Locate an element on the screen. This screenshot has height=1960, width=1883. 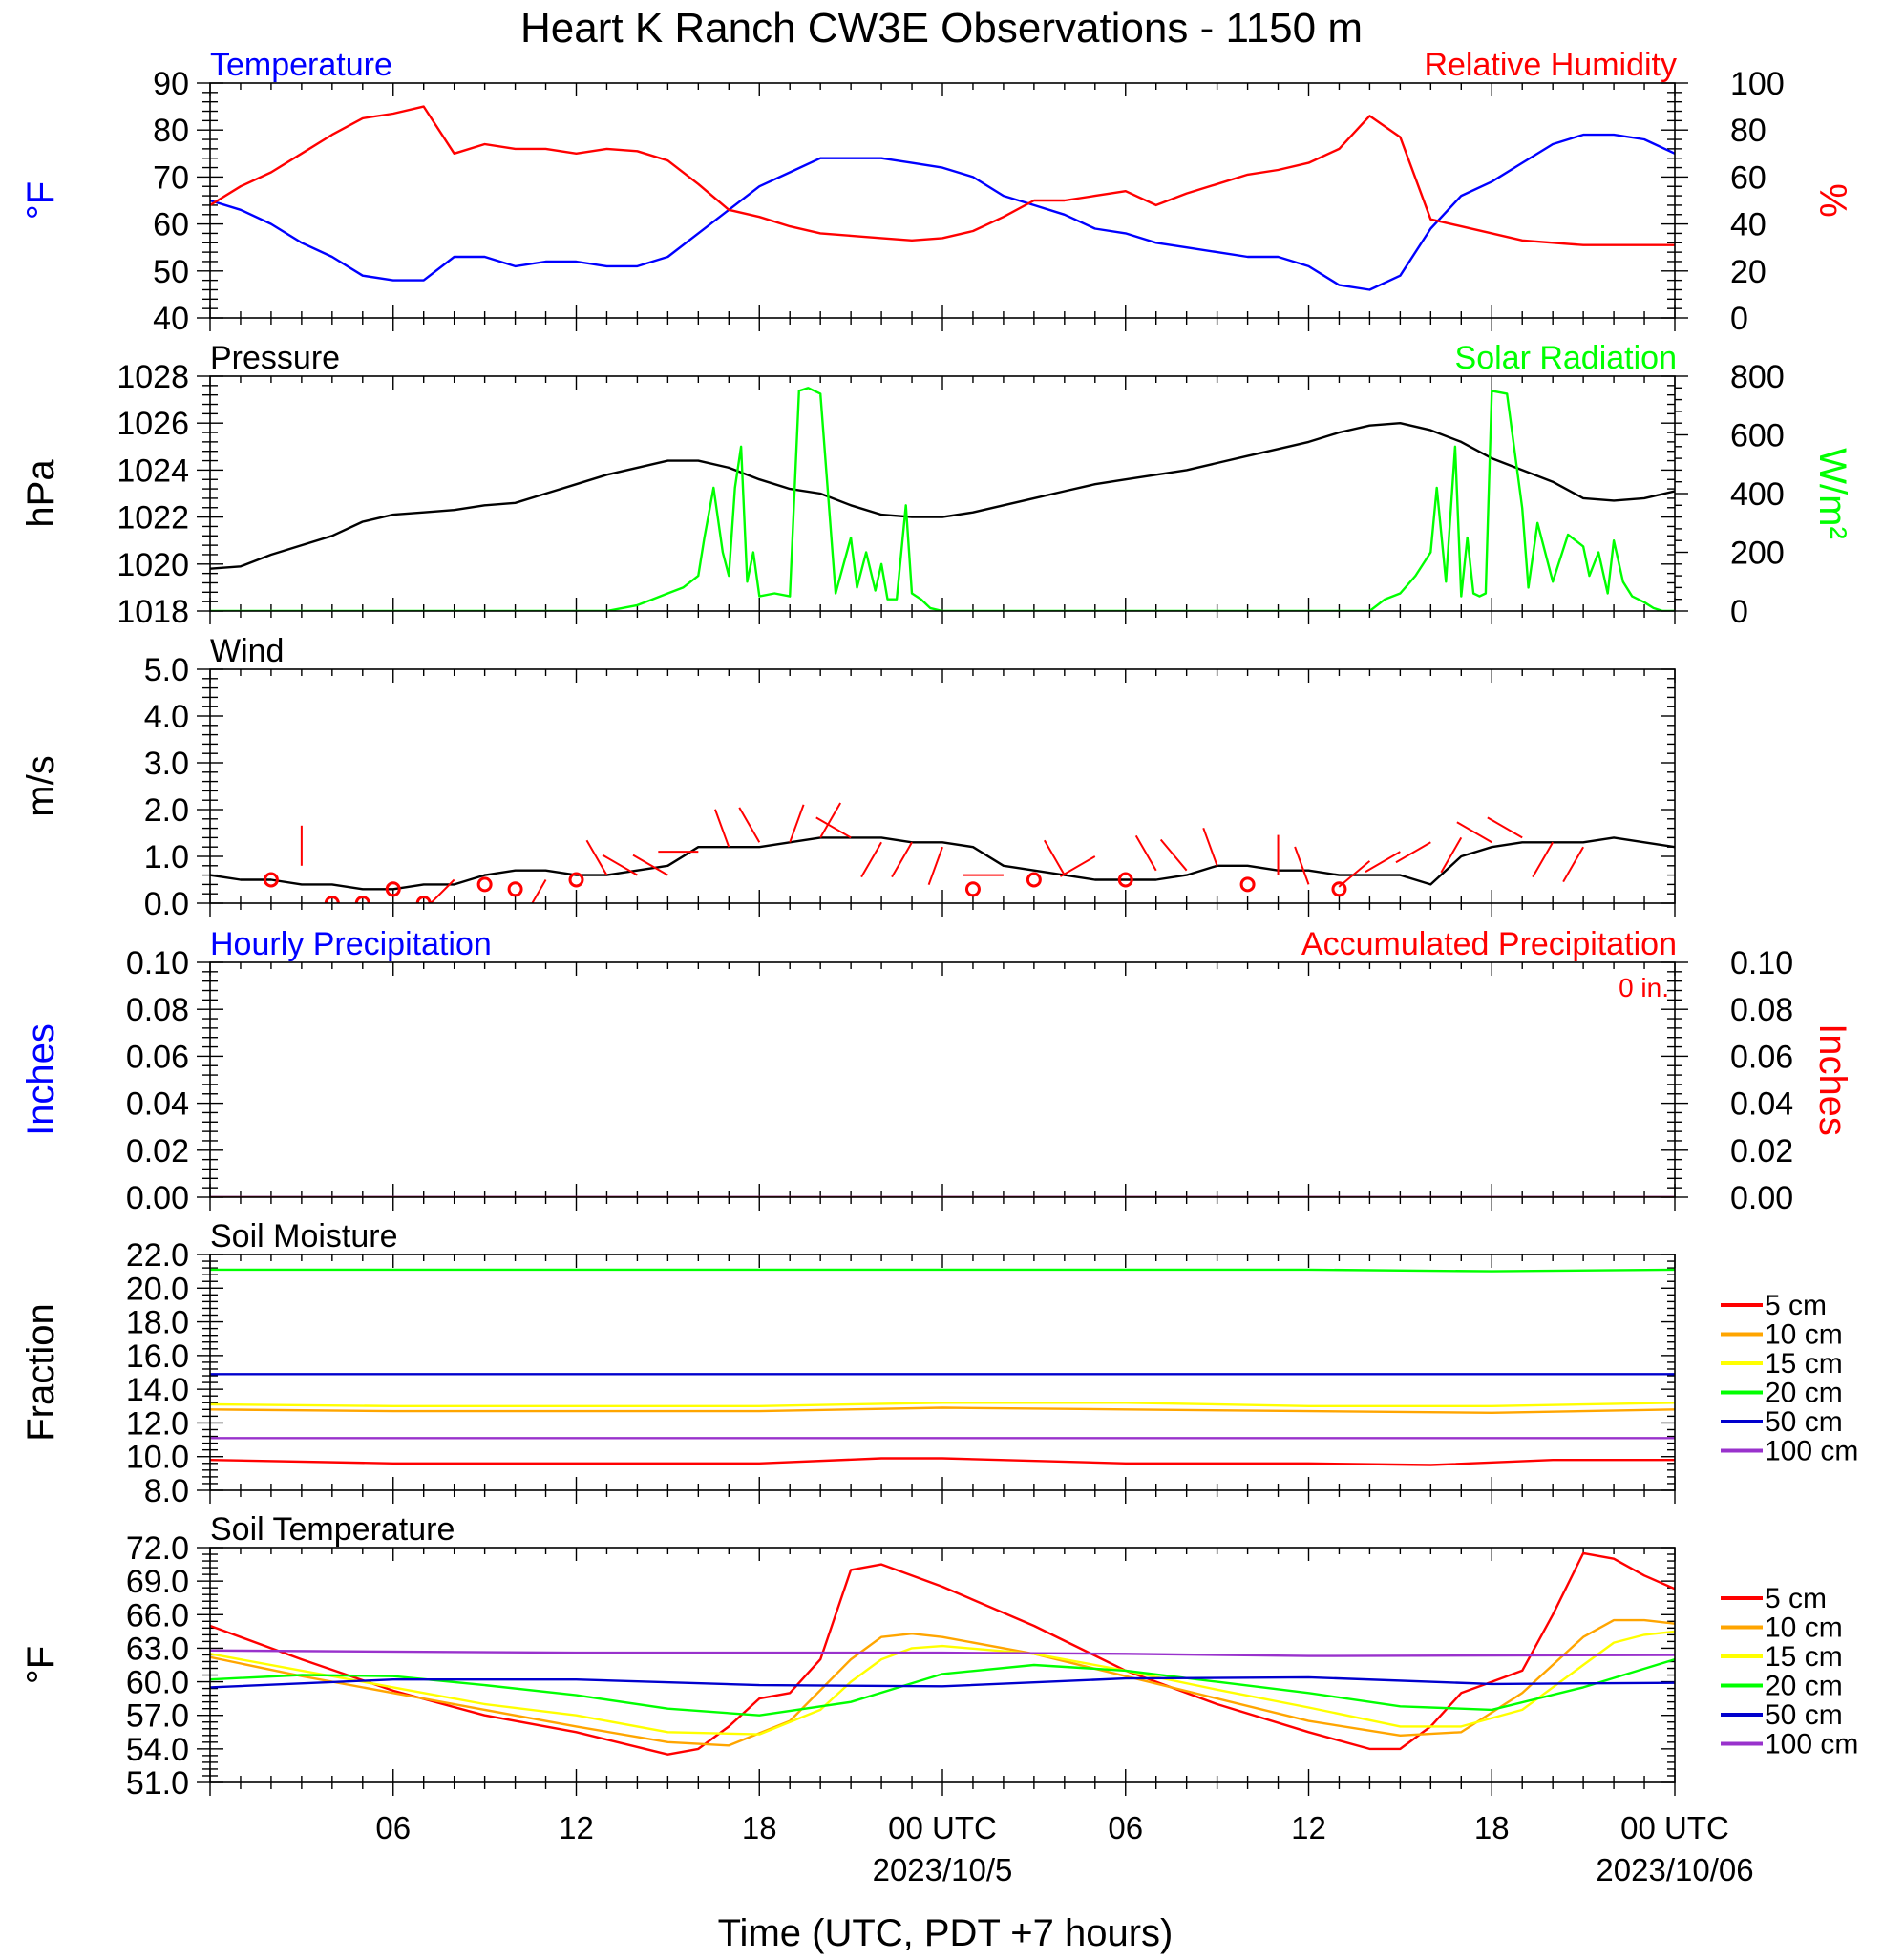
y-tick-label-left: 63.0 is located at coordinates (157, 1649).